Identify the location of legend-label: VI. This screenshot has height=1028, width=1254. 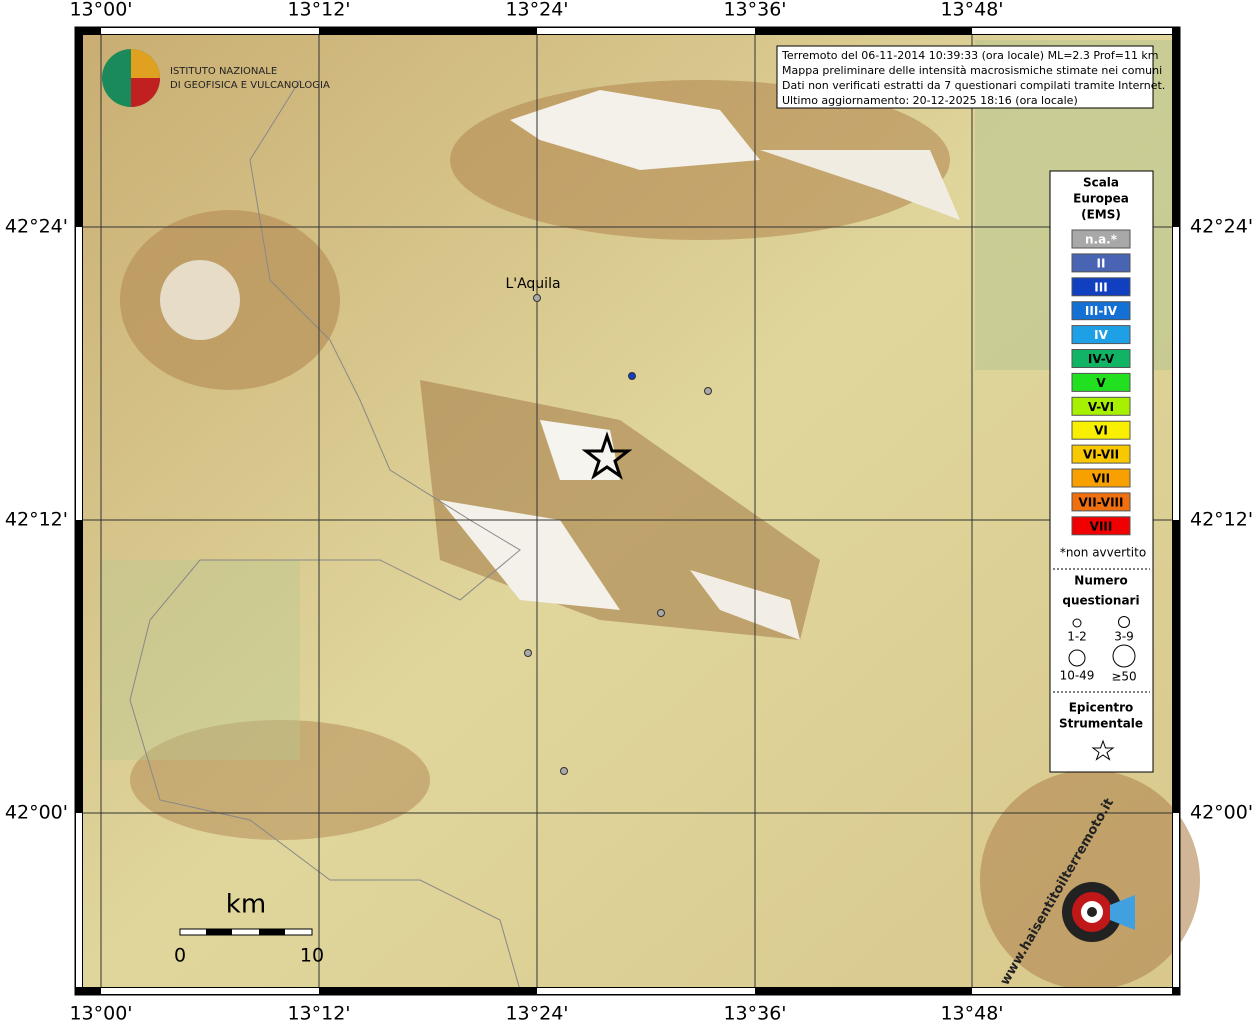
(1101, 431).